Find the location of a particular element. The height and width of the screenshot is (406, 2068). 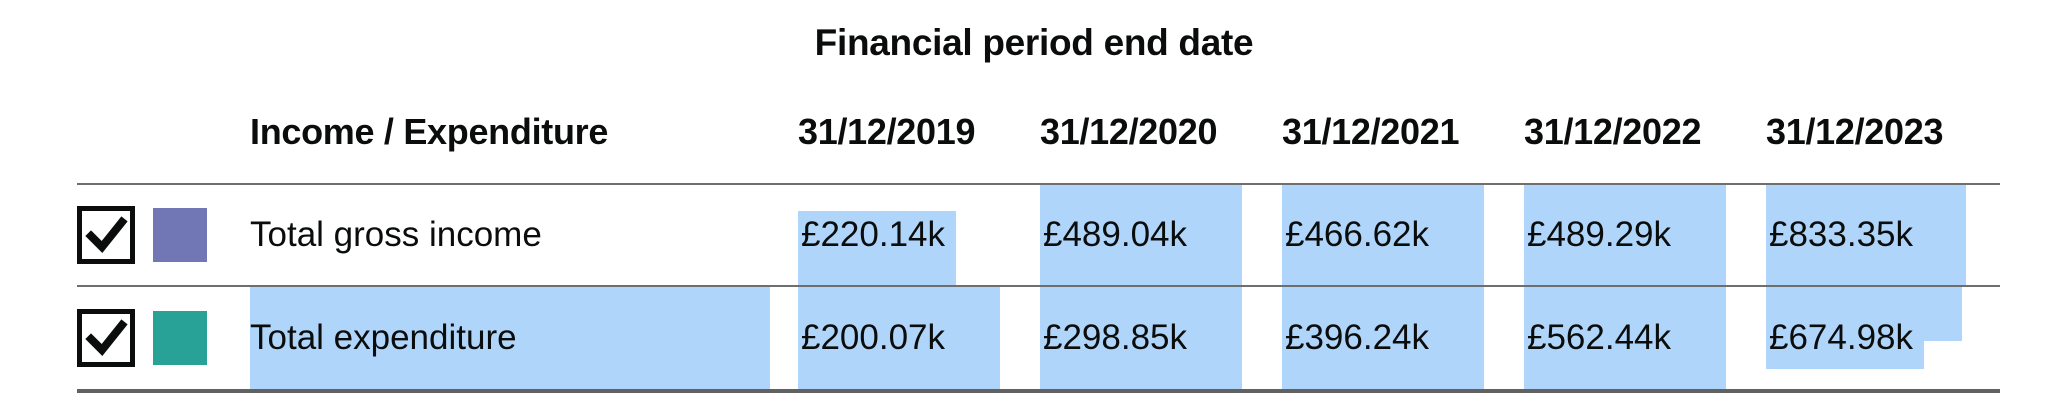

value-cell: £833.35k is located at coordinates (1841, 234).